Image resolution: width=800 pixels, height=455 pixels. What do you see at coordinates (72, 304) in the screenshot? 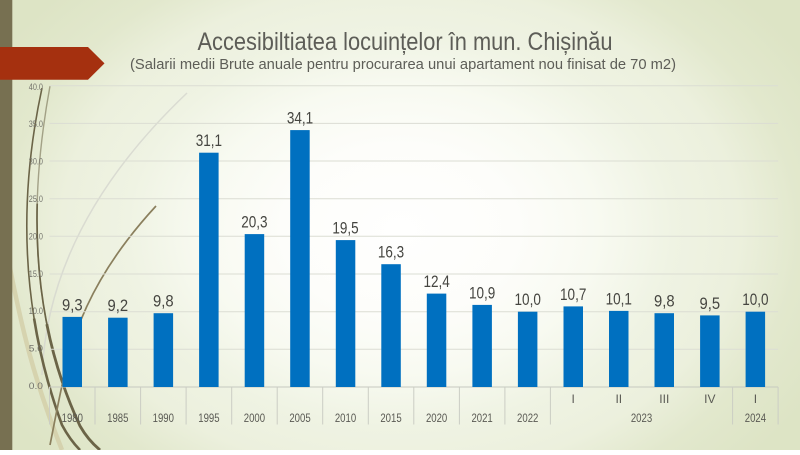
I see `svg-text: 9,3` at bounding box center [72, 304].